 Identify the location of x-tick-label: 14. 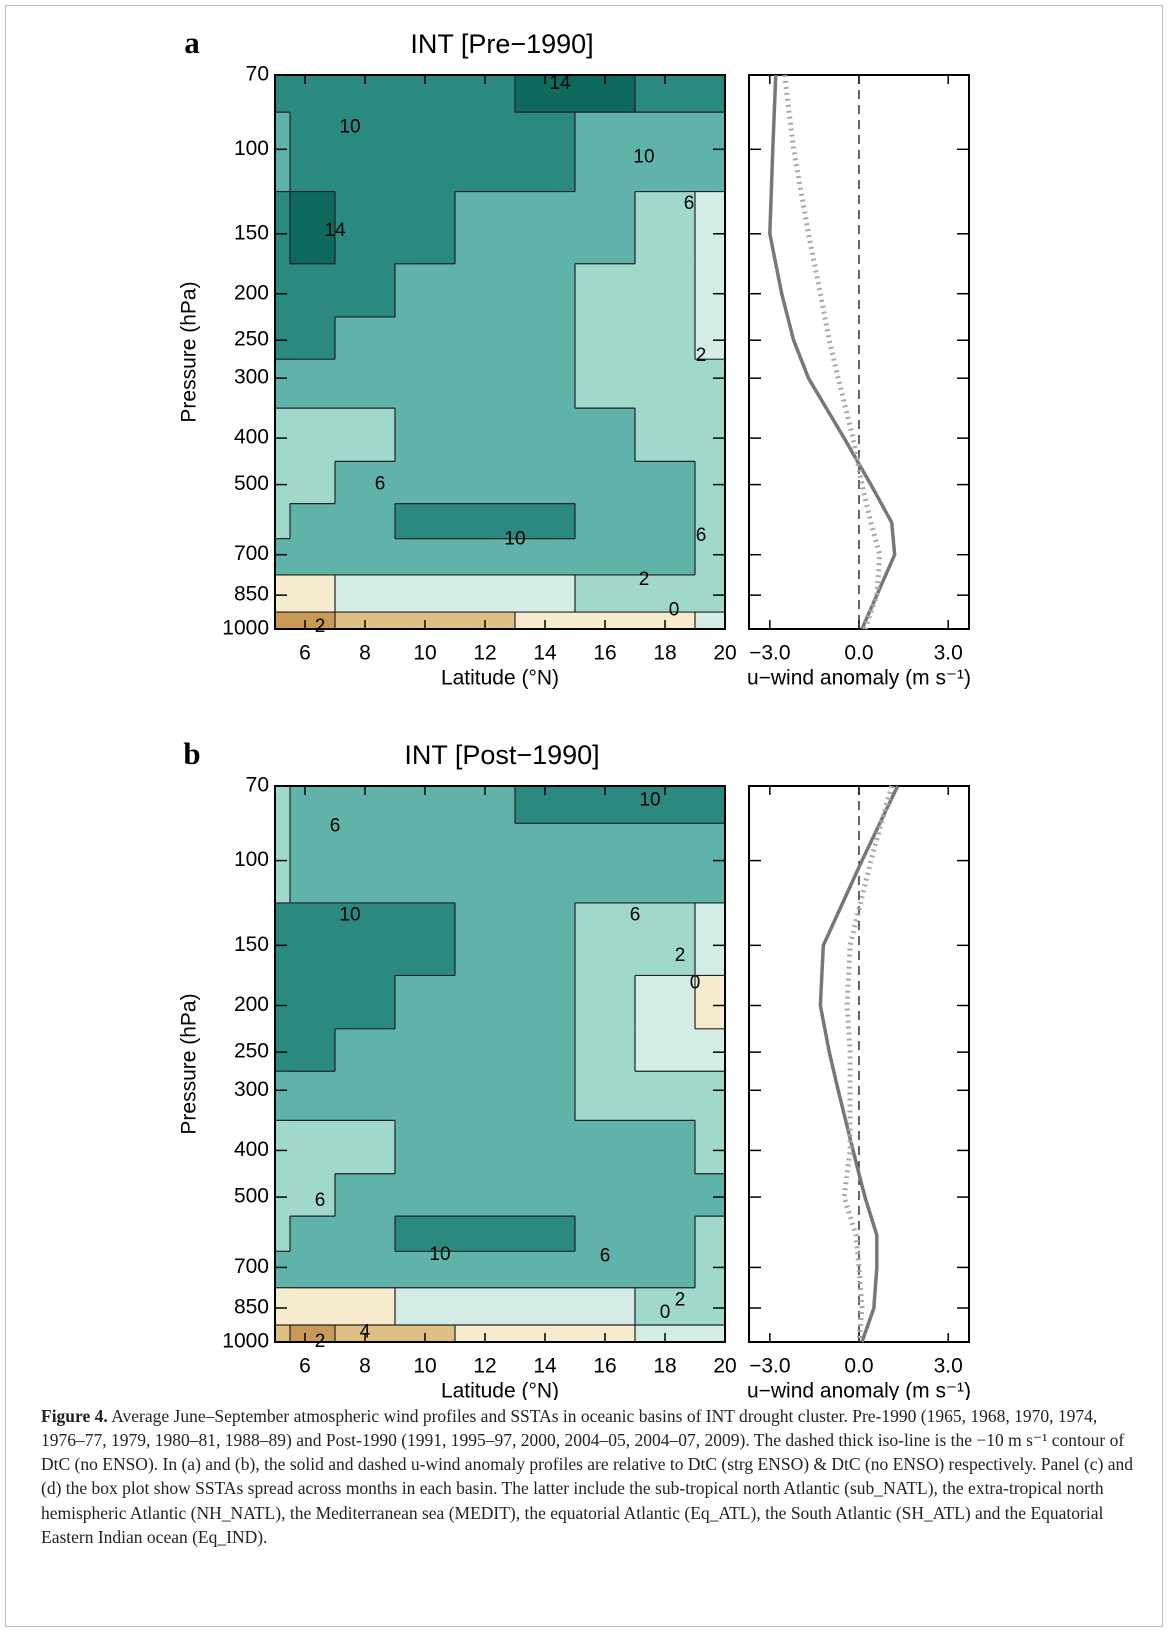
(545, 1366).